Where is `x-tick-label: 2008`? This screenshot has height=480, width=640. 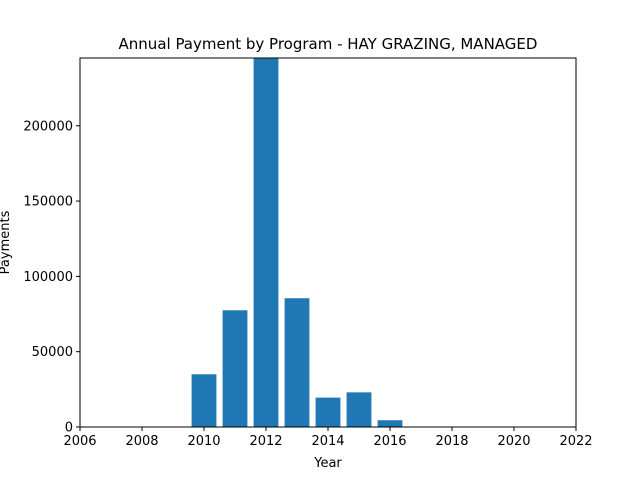 x-tick-label: 2008 is located at coordinates (141, 441).